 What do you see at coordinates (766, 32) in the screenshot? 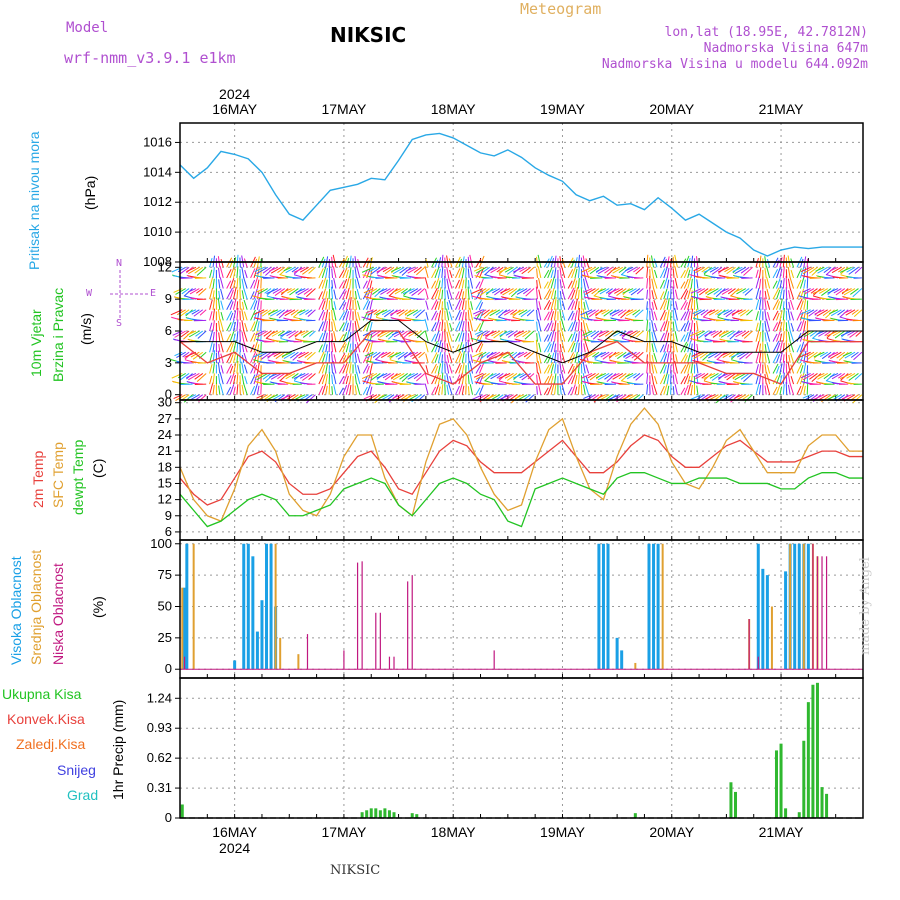
I see `coords-label: lon,lat (18.95E, 42.7812N)` at bounding box center [766, 32].